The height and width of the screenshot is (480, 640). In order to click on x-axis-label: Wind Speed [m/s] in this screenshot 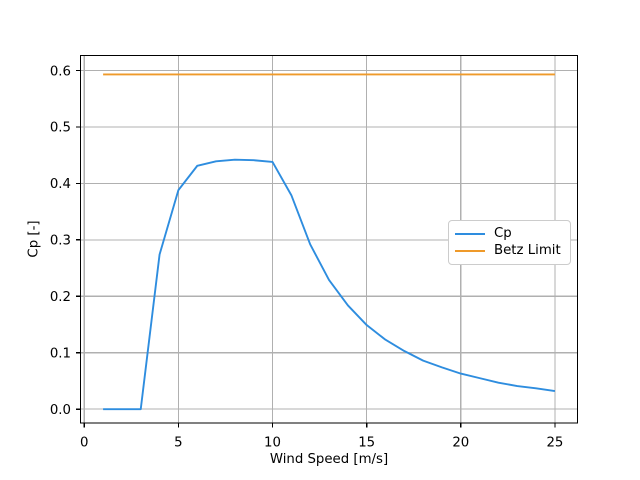, I will do `click(329, 459)`.